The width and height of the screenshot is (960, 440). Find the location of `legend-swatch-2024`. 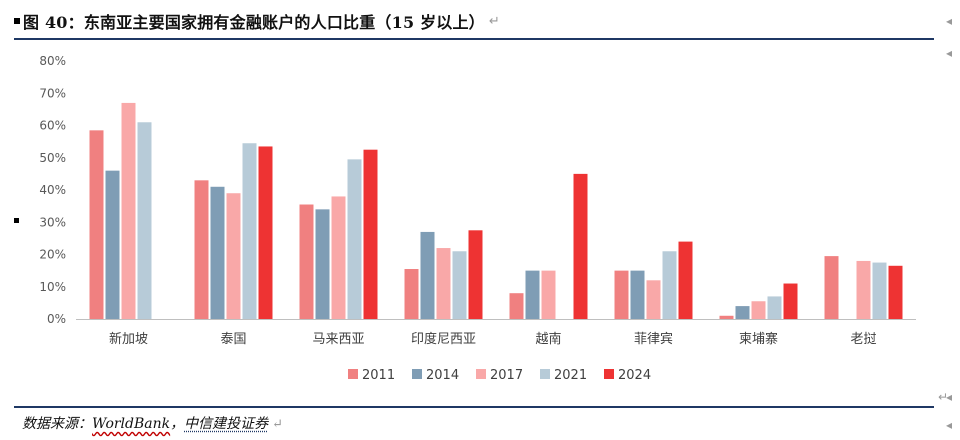

legend-swatch-2024 is located at coordinates (609, 374).